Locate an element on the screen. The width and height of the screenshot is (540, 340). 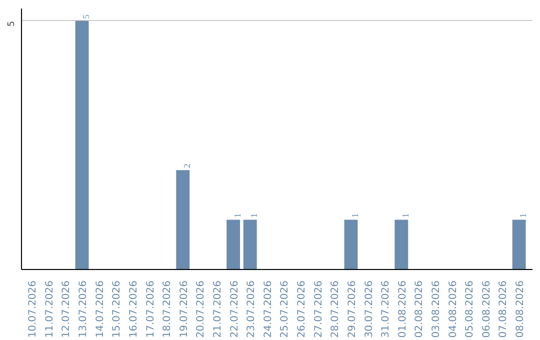
data-label: 5 is located at coordinates (86, 16).